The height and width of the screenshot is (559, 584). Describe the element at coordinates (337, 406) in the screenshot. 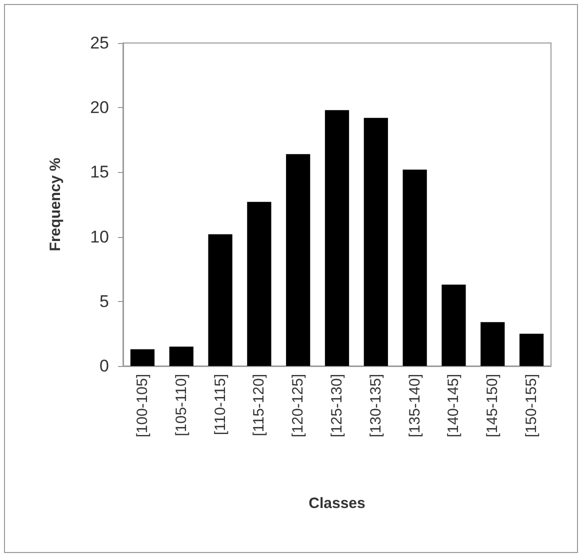

I see `x-tick-label: [125-130]` at that location.